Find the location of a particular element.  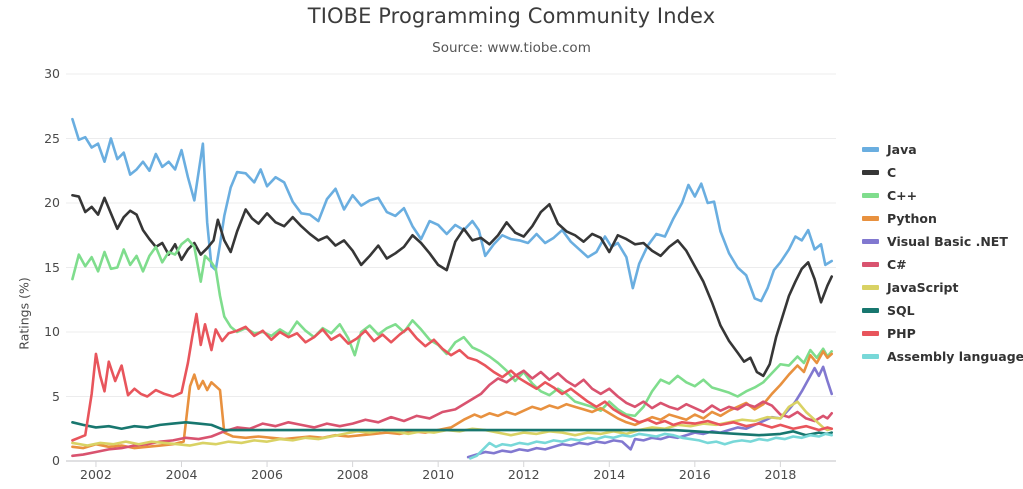

x-tick-label: 2008 is located at coordinates (352, 474).